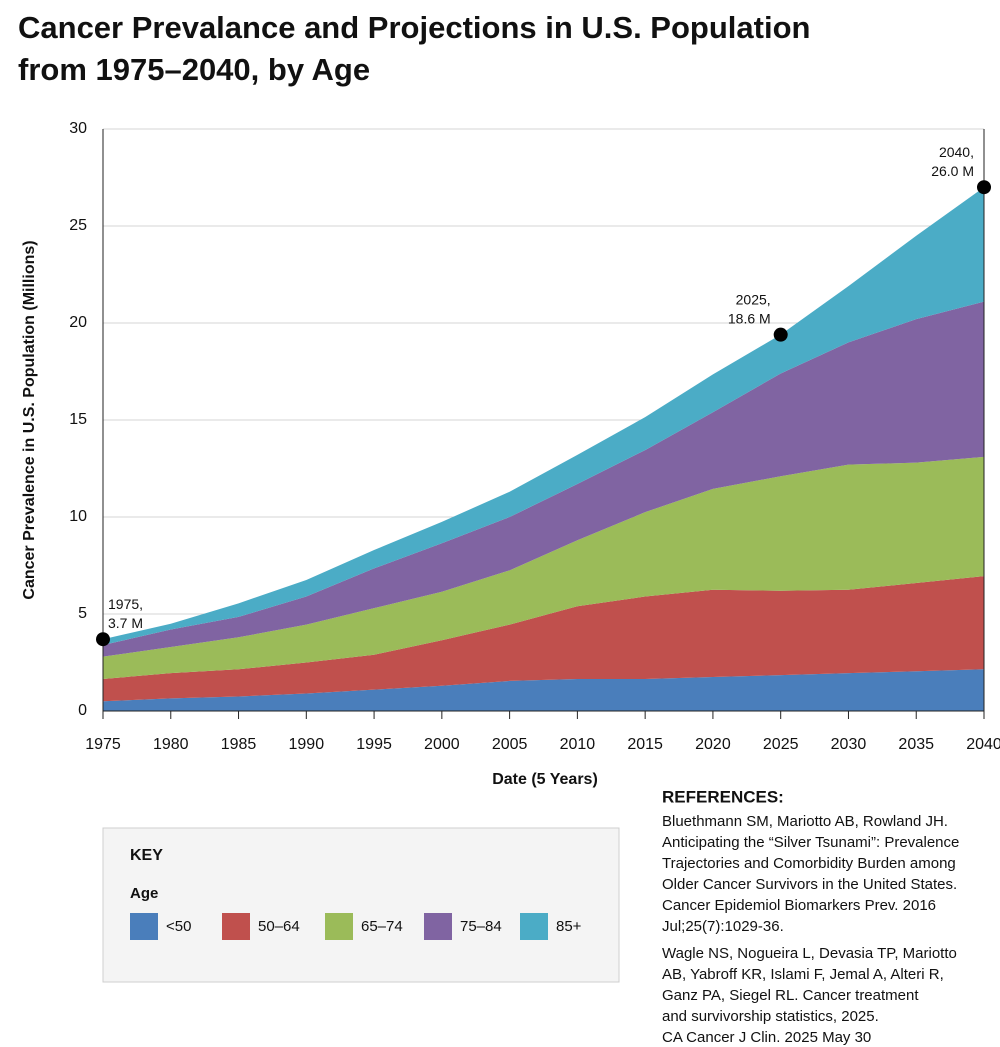 The image size is (1000, 1047). I want to click on x-tick-label: 2030, so click(849, 744).